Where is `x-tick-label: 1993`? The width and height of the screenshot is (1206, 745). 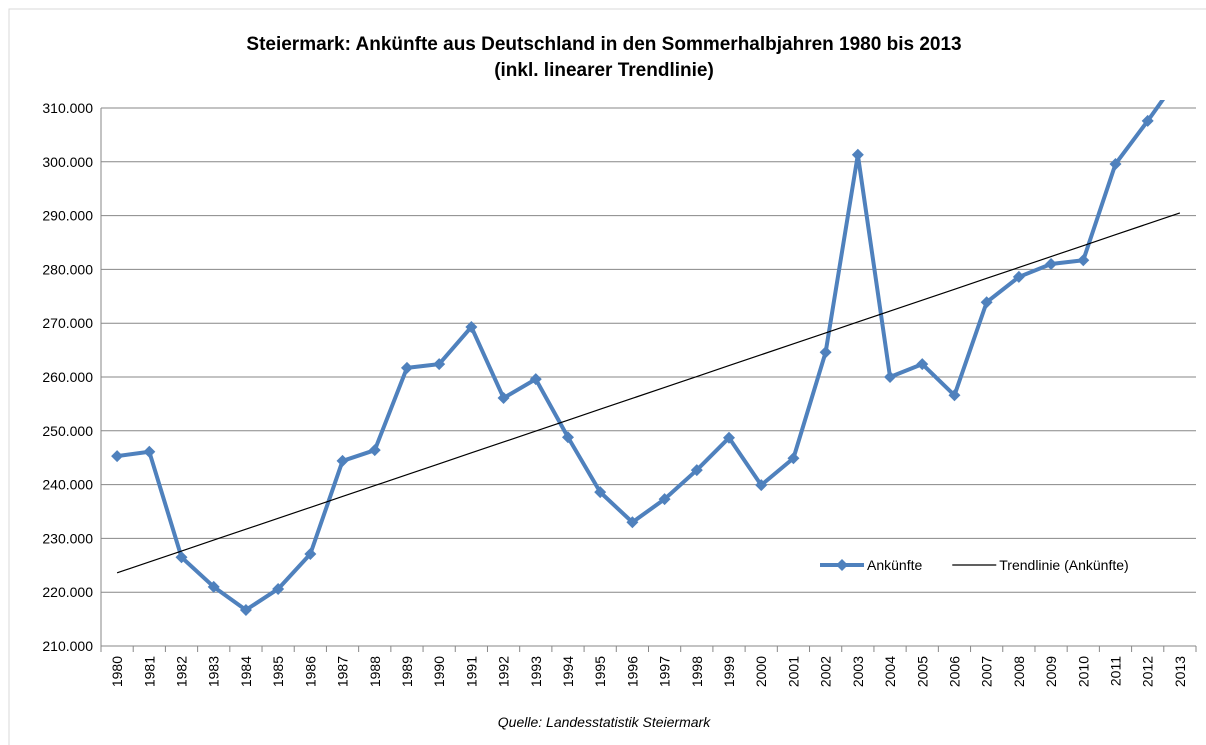 x-tick-label: 1993 is located at coordinates (536, 671).